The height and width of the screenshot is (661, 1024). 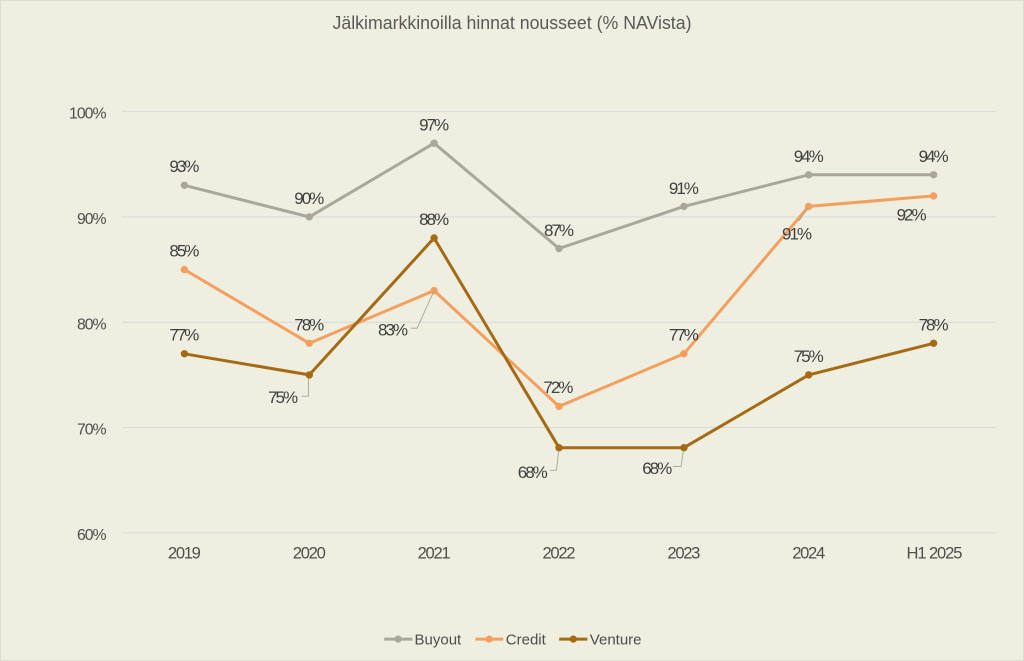 What do you see at coordinates (88, 114) in the screenshot?
I see `svg-text: 100%` at bounding box center [88, 114].